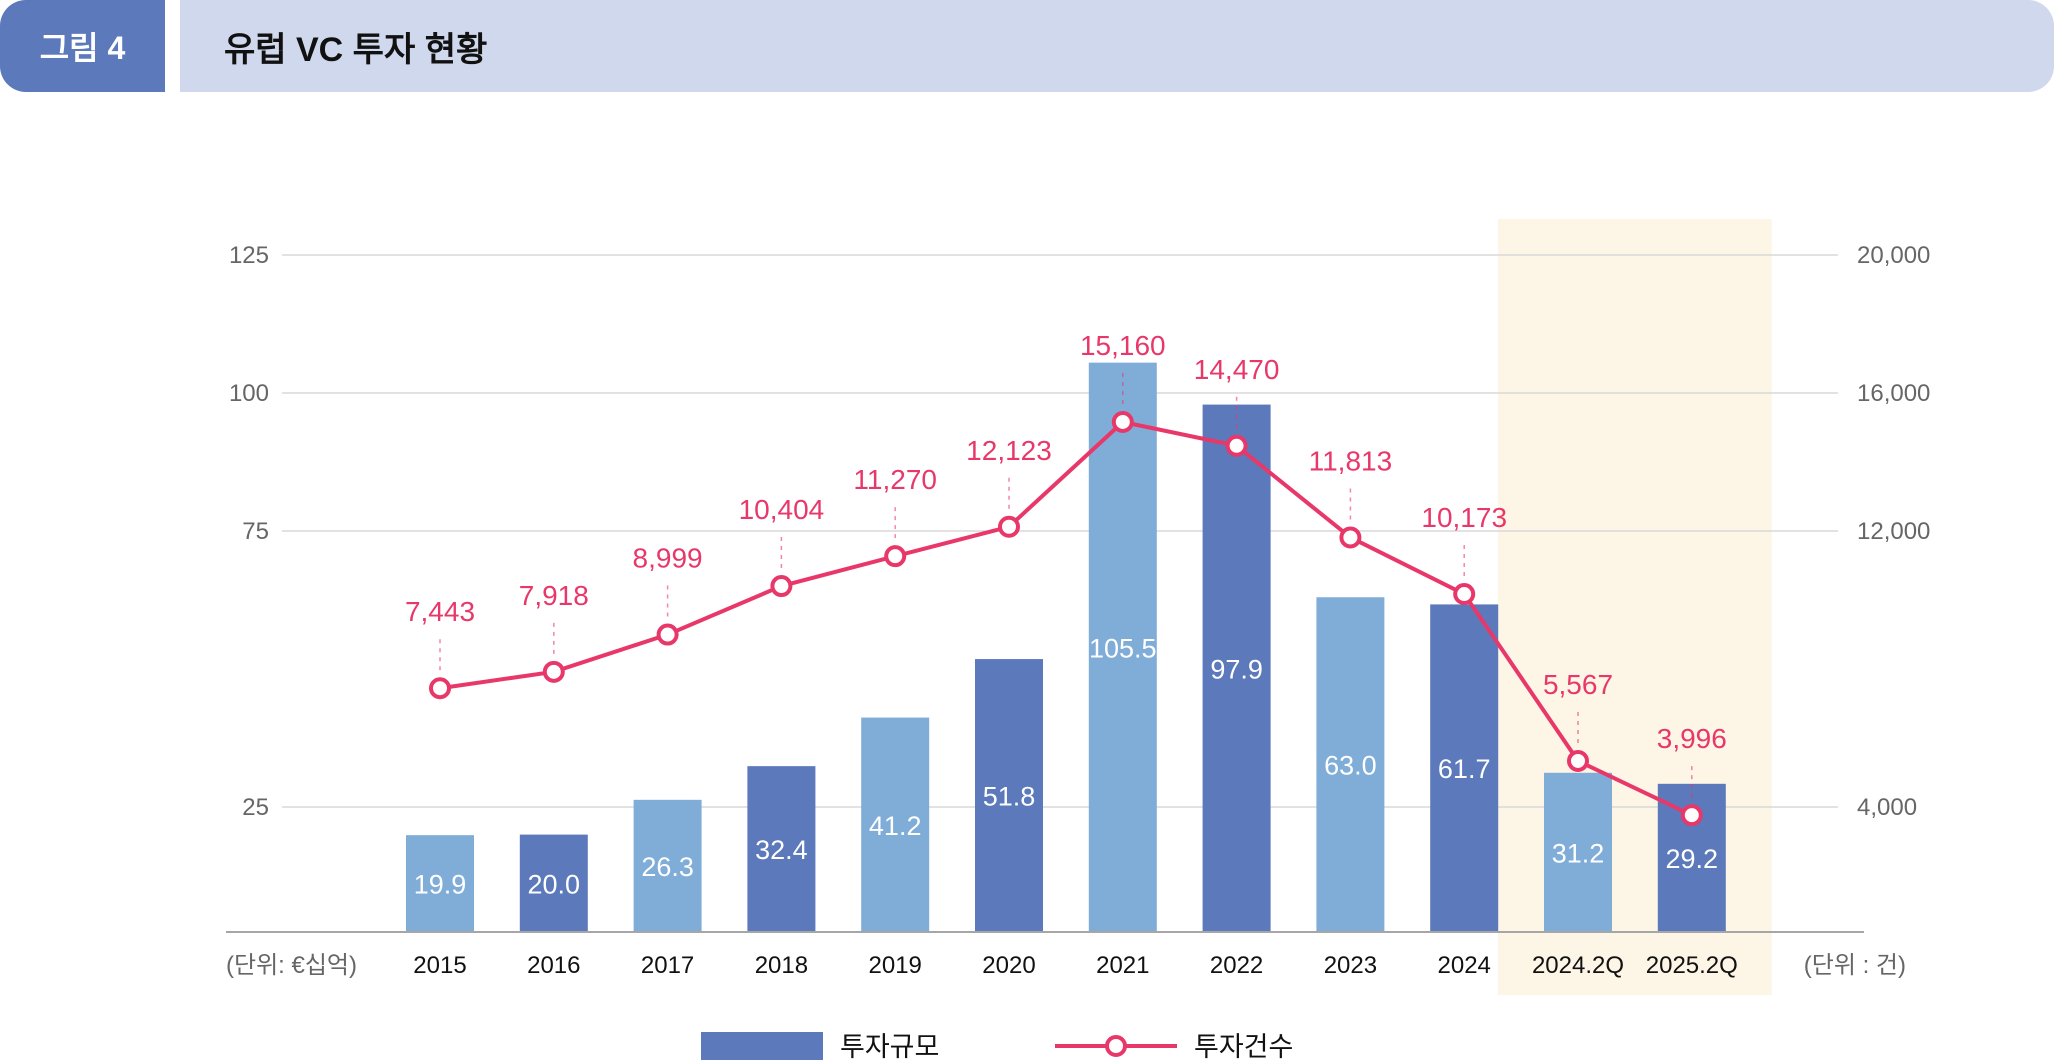  What do you see at coordinates (1236, 965) in the screenshot?
I see `x-axis-tick-label: 2022` at bounding box center [1236, 965].